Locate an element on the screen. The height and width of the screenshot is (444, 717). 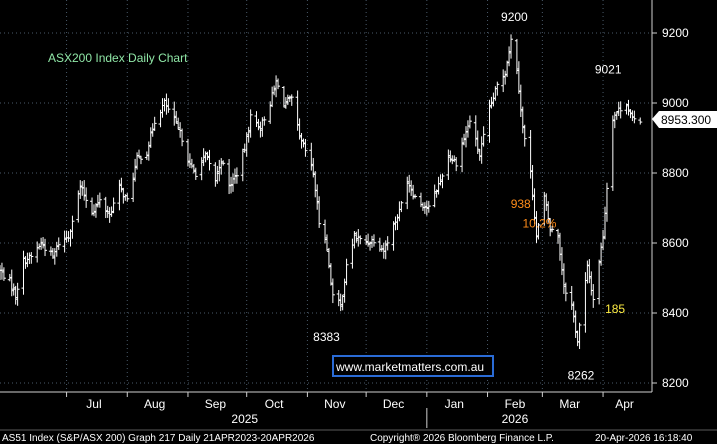
year-label: 2025 is located at coordinates (244, 419).